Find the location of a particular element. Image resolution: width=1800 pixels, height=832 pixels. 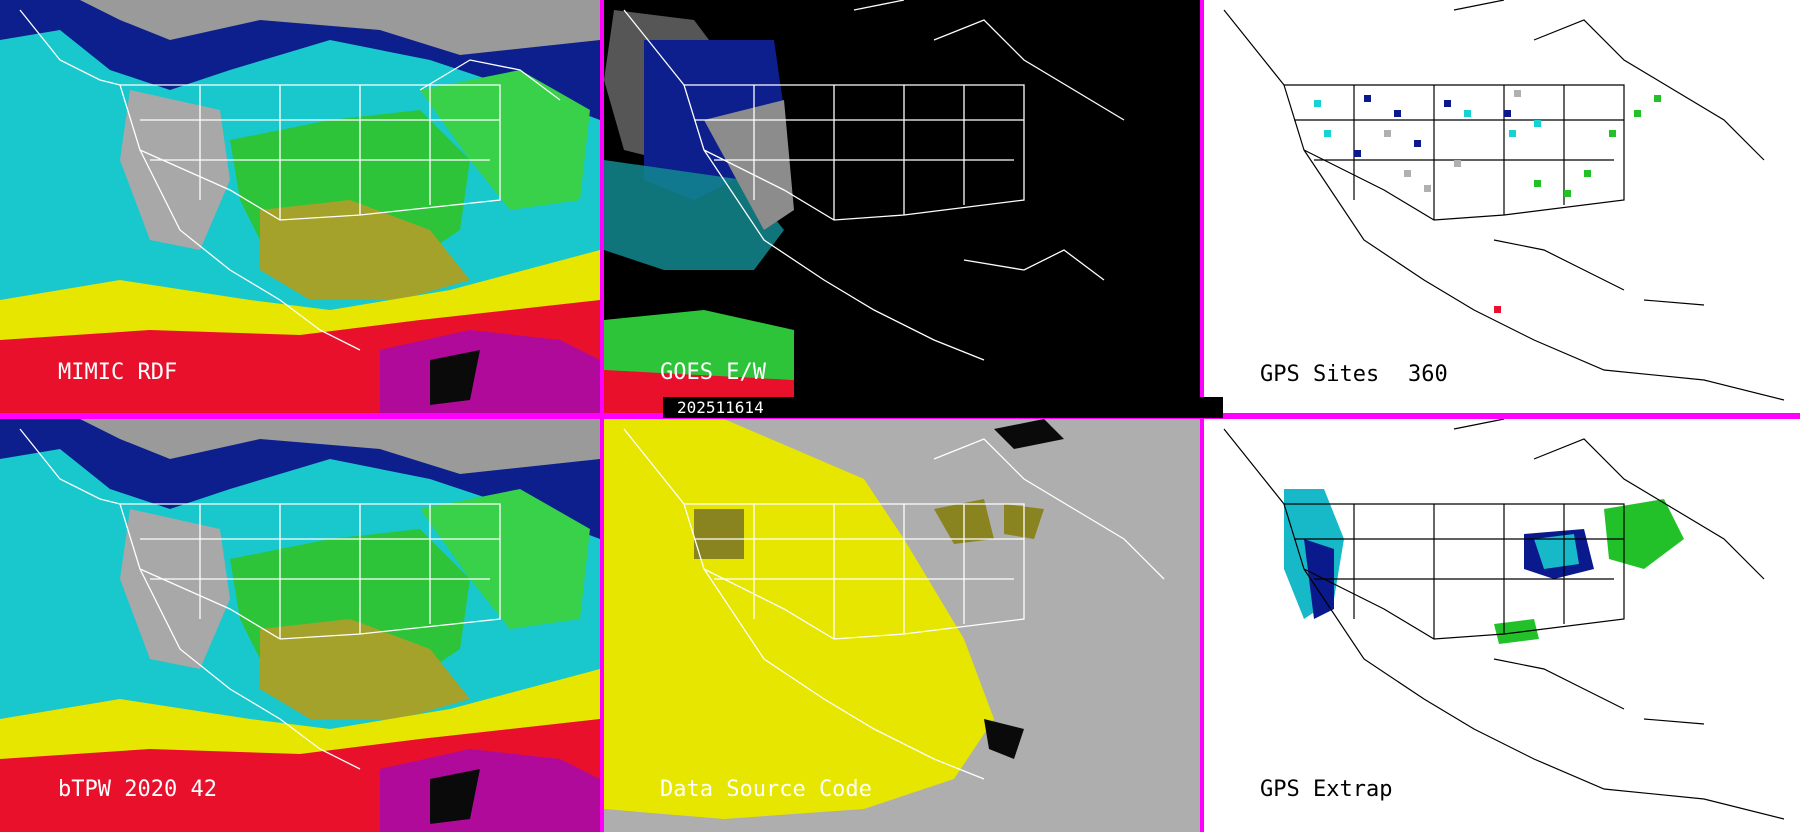

gps-sites-count: 360 is located at coordinates (1428, 374).